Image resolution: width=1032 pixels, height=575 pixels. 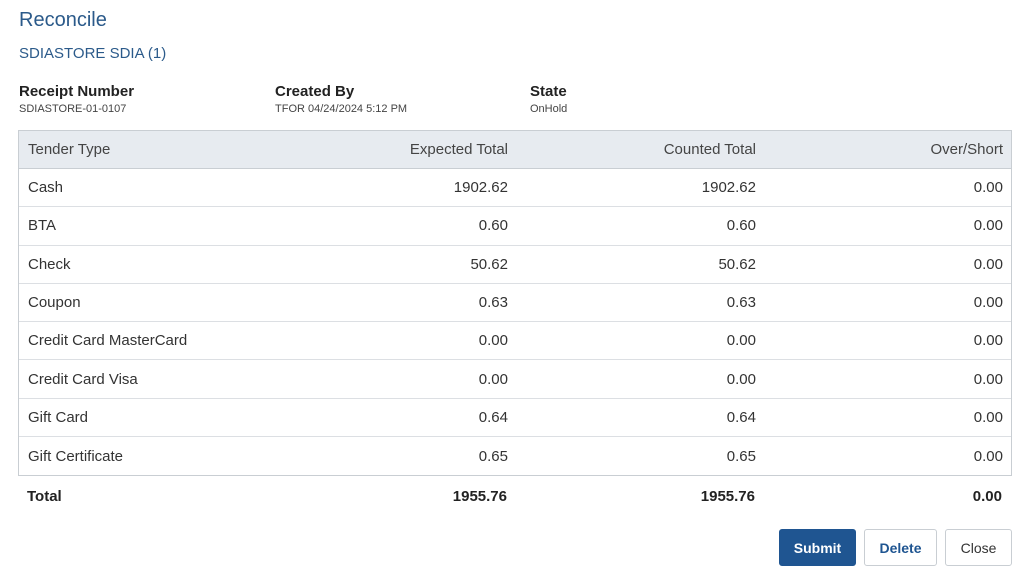 I want to click on tender-type-cell: Cash, so click(x=46, y=188).